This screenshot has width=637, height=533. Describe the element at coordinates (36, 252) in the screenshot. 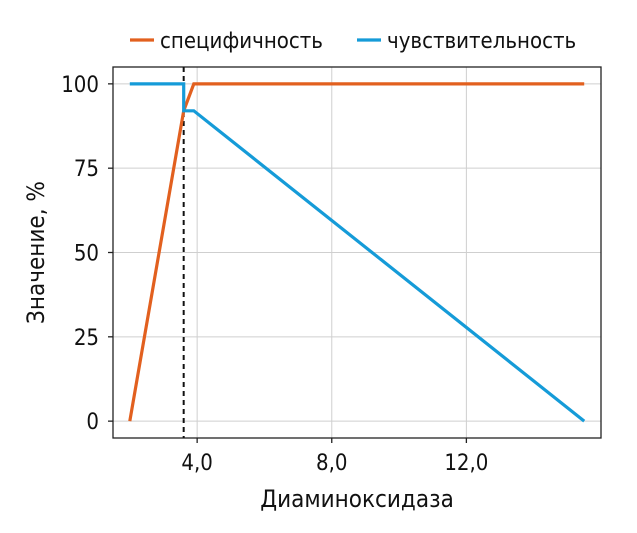

I see `y-axis-title: Значение, %` at that location.